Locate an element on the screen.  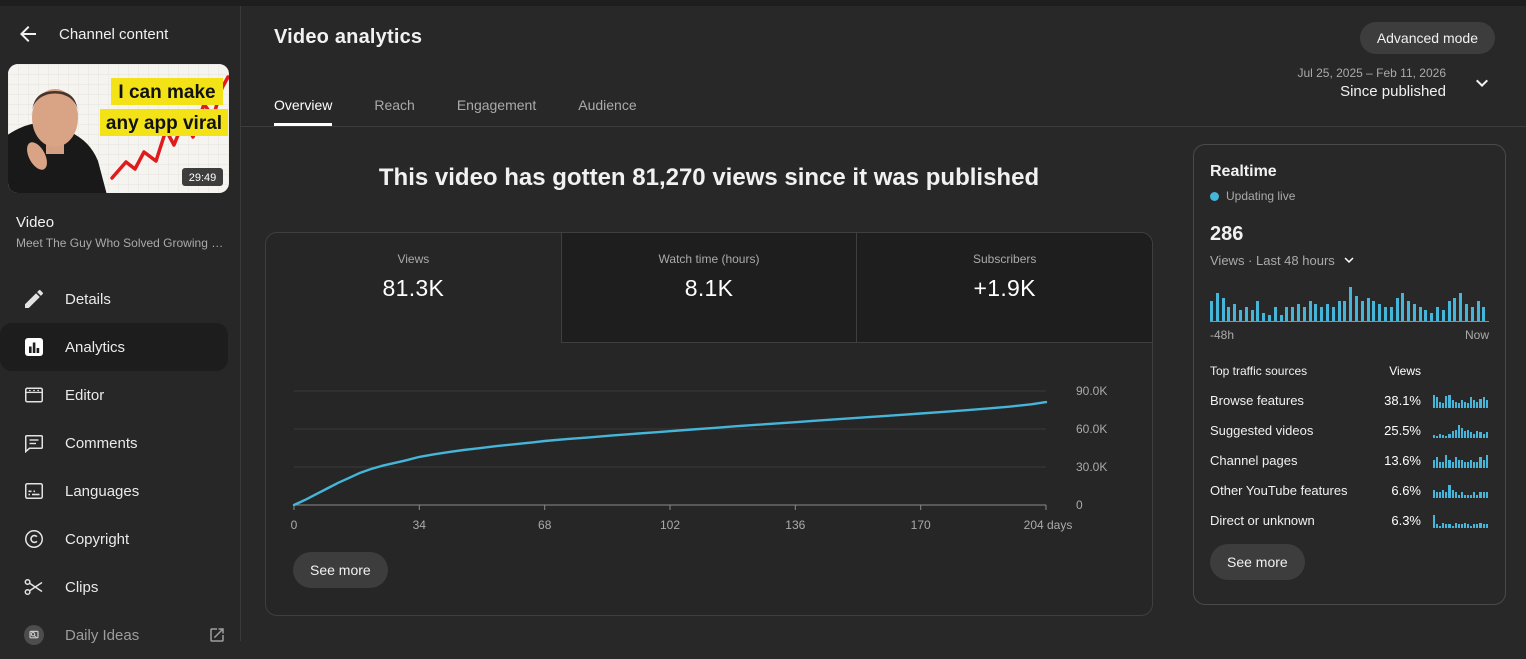
svg-text: 60.0K is located at coordinates (1091, 429).